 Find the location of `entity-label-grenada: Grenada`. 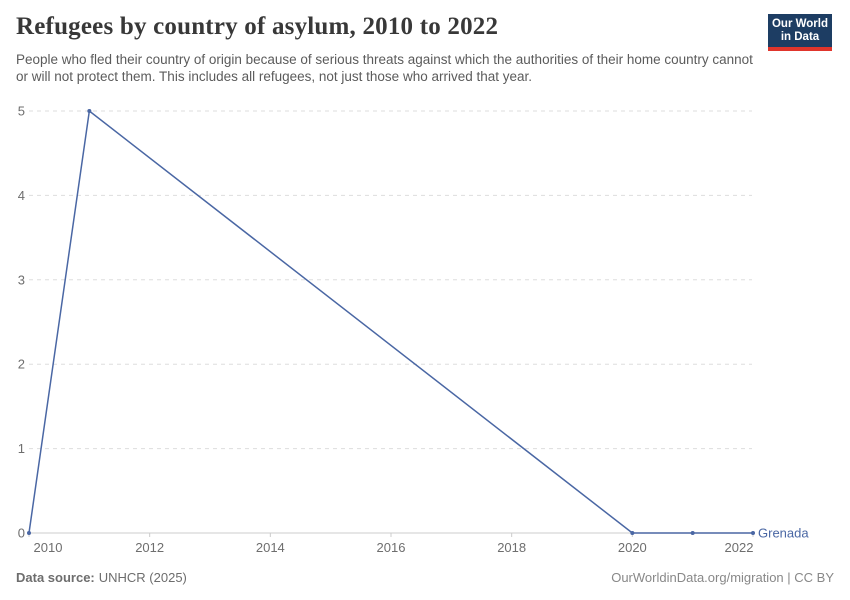

entity-label-grenada: Grenada is located at coordinates (783, 533).